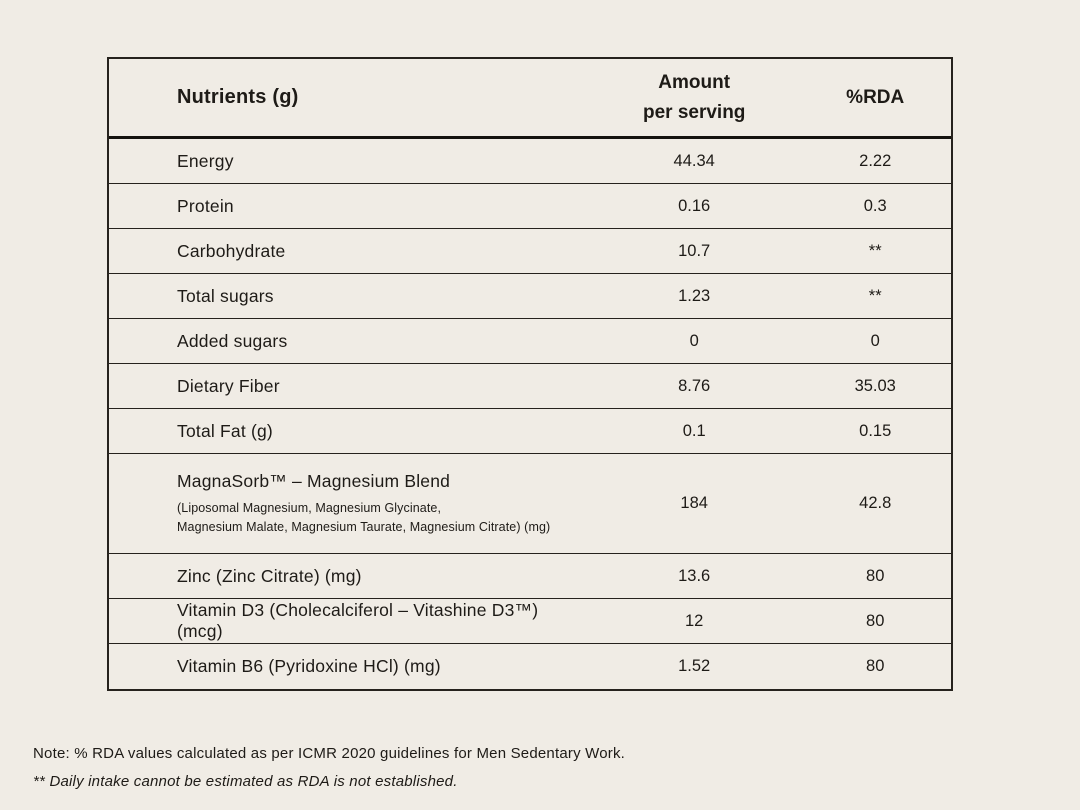 This screenshot has height=810, width=1080. Describe the element at coordinates (694, 666) in the screenshot. I see `nutrient-amount: 1.52` at that location.